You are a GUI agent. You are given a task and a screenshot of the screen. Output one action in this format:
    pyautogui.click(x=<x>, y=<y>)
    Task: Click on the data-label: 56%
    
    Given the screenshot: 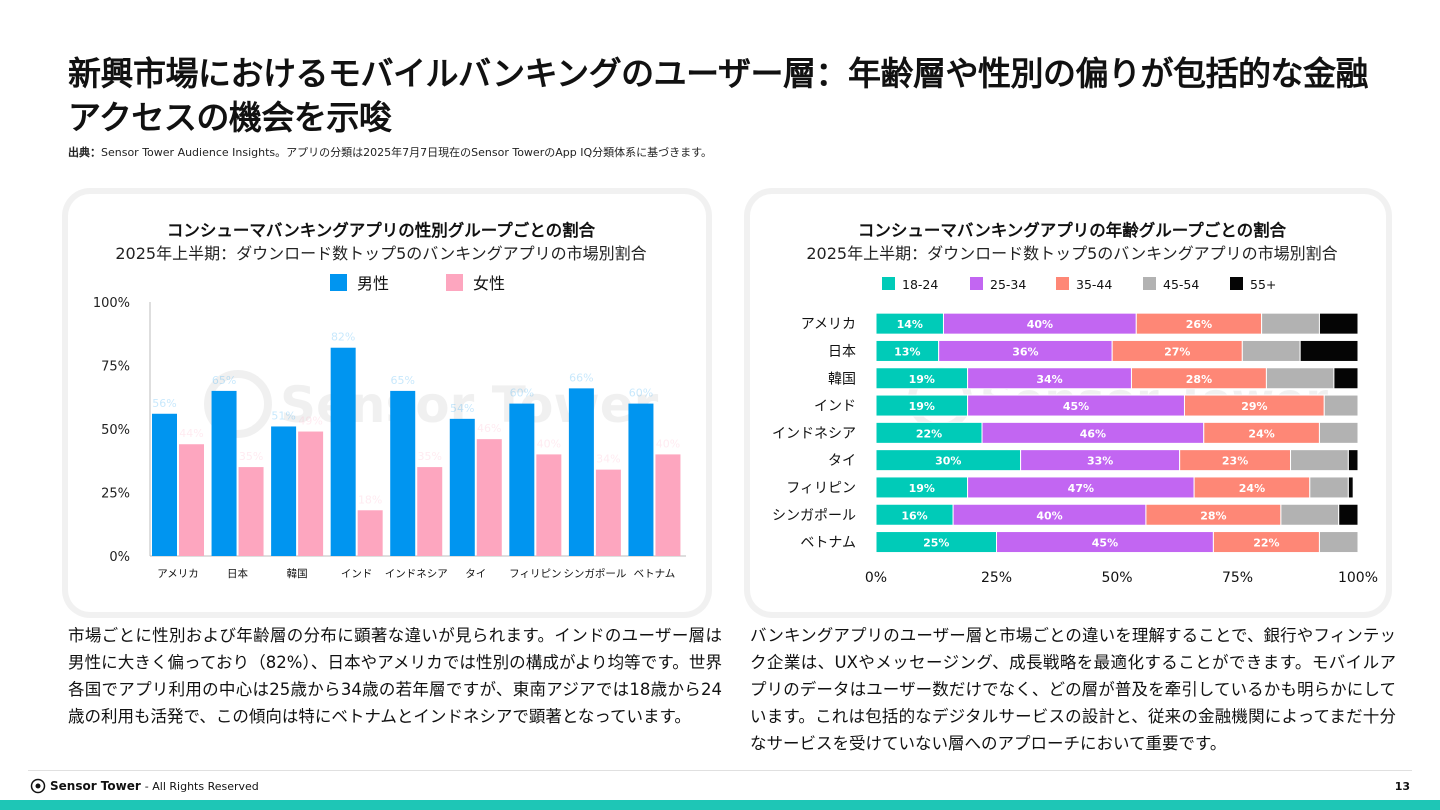 What is the action you would take?
    pyautogui.click(x=164, y=403)
    